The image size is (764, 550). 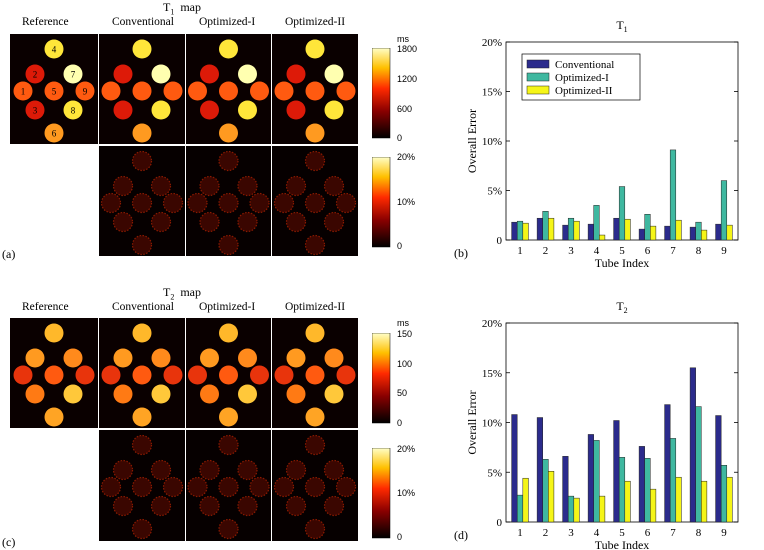 I want to click on x-tick-label: 8, so click(x=699, y=533).